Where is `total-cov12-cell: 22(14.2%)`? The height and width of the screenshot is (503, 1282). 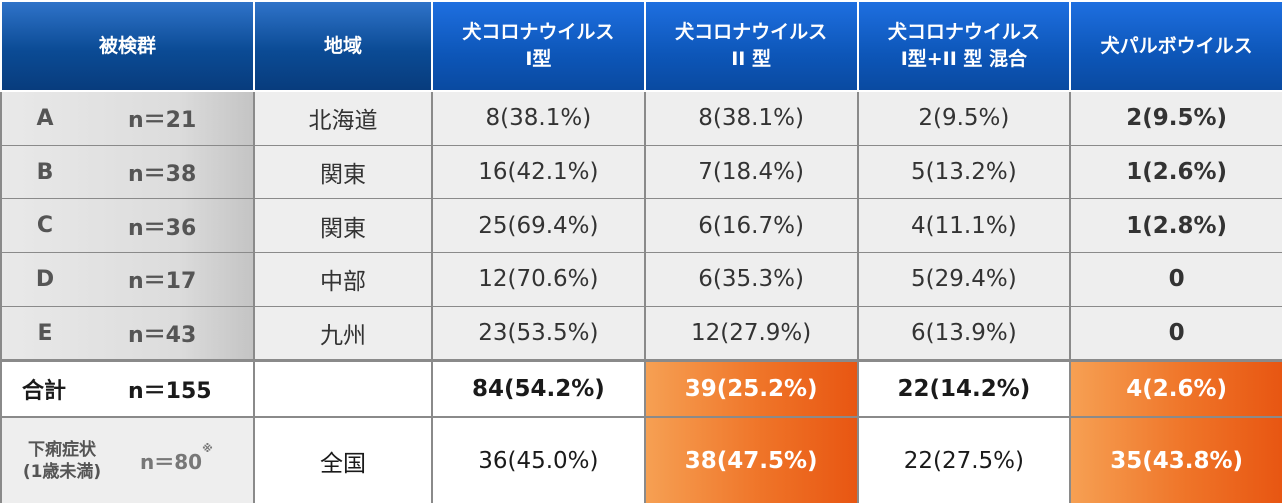
total-cov12-cell: 22(14.2%) is located at coordinates (964, 389).